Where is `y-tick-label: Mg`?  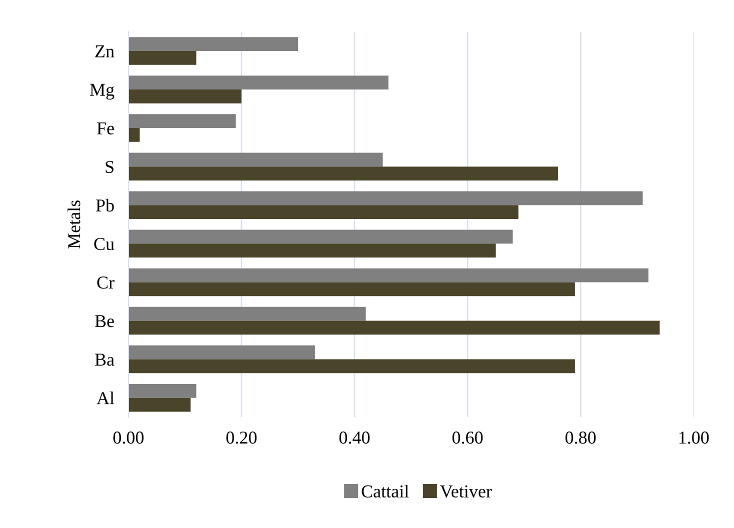
y-tick-label: Mg is located at coordinates (102, 92).